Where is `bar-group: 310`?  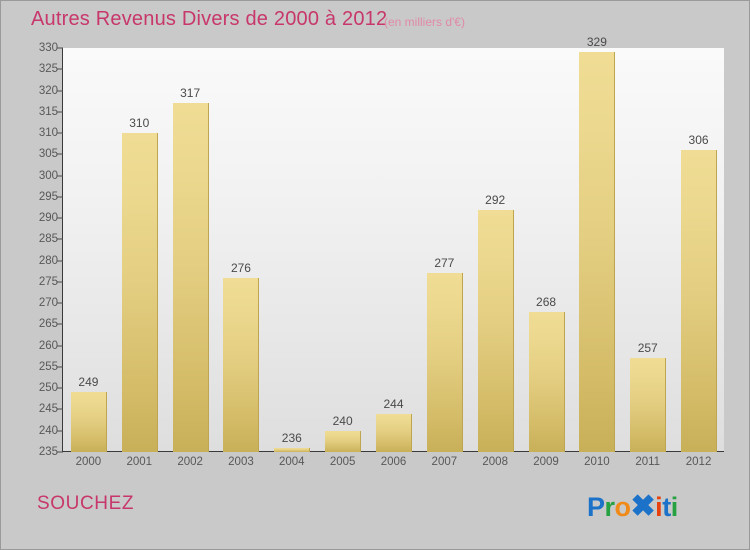
bar-group: 310 is located at coordinates (139, 250).